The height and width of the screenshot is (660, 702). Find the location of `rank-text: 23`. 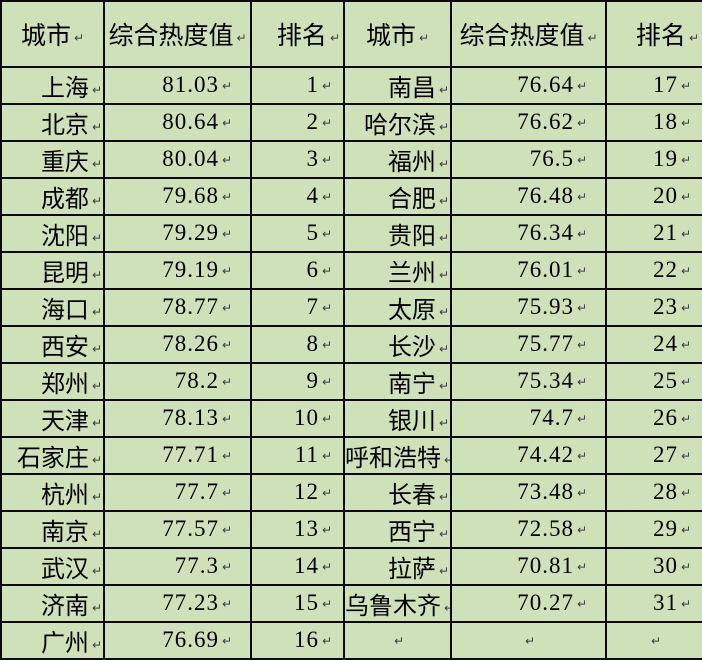

rank-text: 23 is located at coordinates (665, 306).